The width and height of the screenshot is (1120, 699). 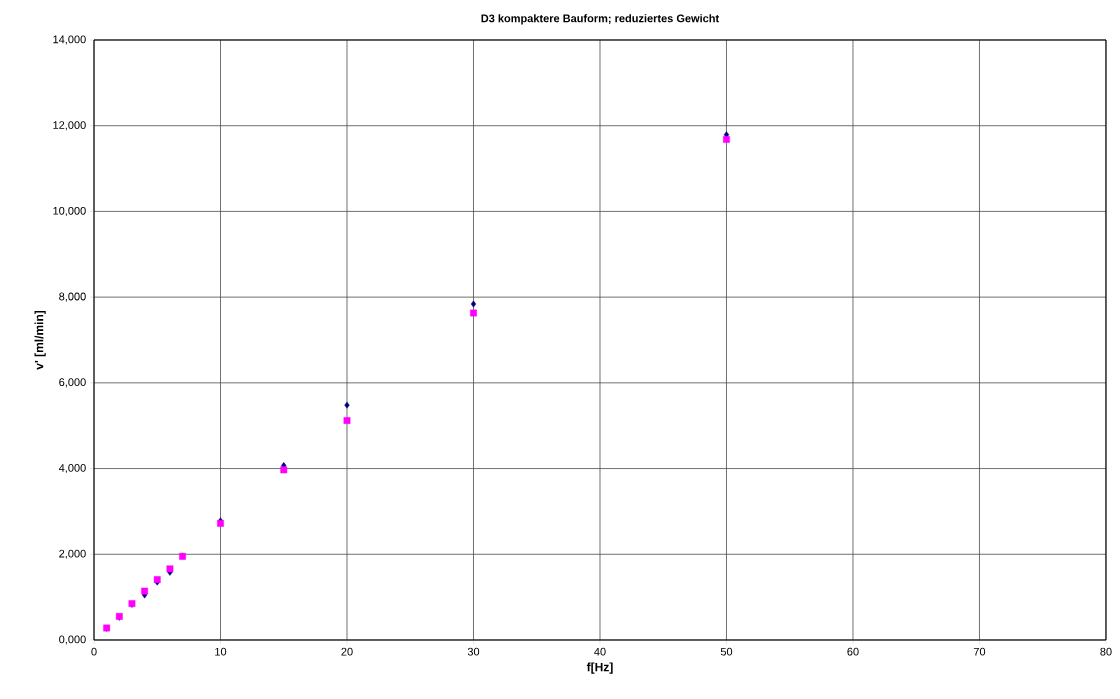 What do you see at coordinates (473, 651) in the screenshot?
I see `x-tick-label: 30` at bounding box center [473, 651].